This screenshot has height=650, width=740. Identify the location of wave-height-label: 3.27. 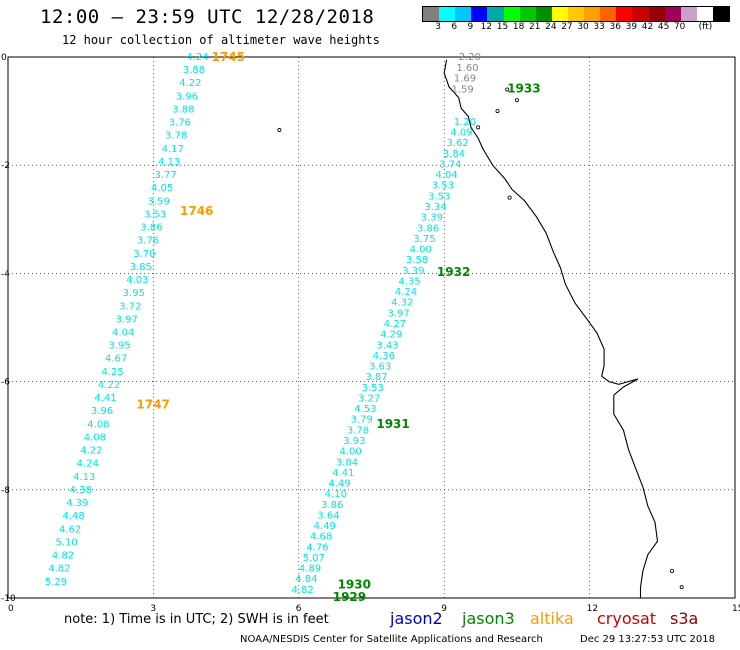
(369, 398).